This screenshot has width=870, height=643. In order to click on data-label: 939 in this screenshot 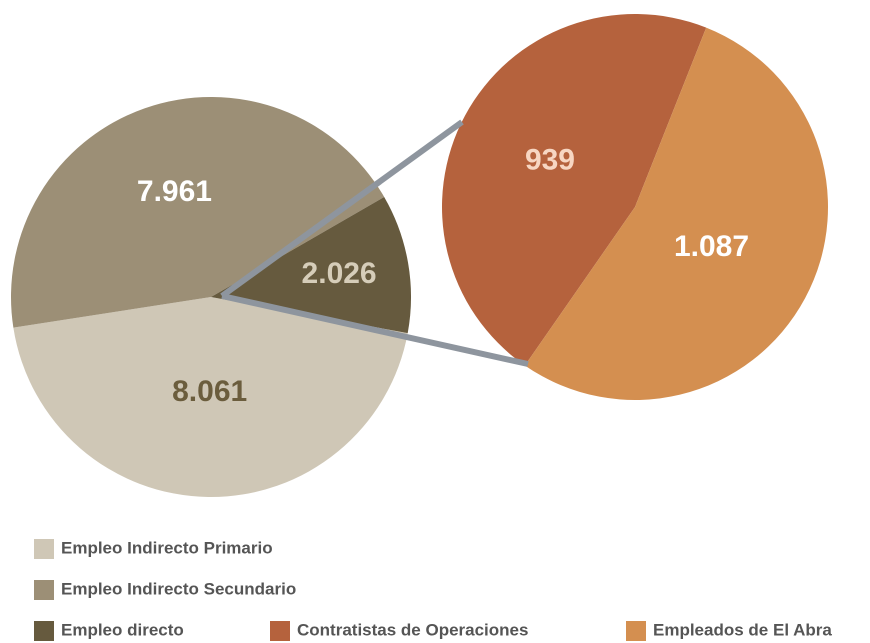, I will do `click(550, 159)`.